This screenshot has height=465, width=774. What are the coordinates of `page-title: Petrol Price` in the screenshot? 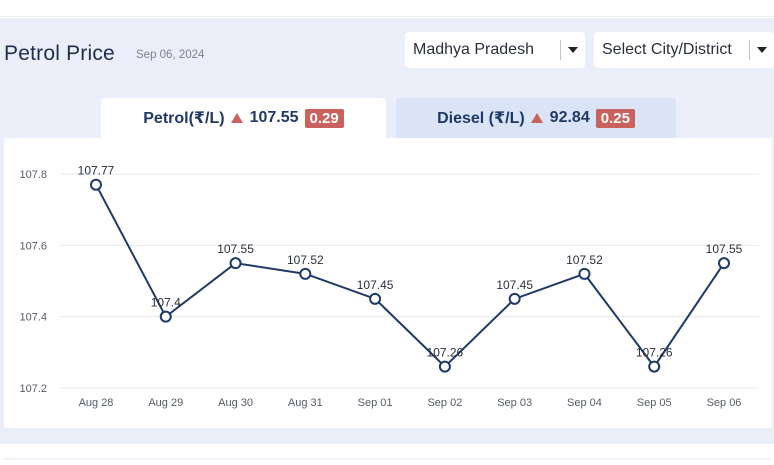 It's located at (59, 53).